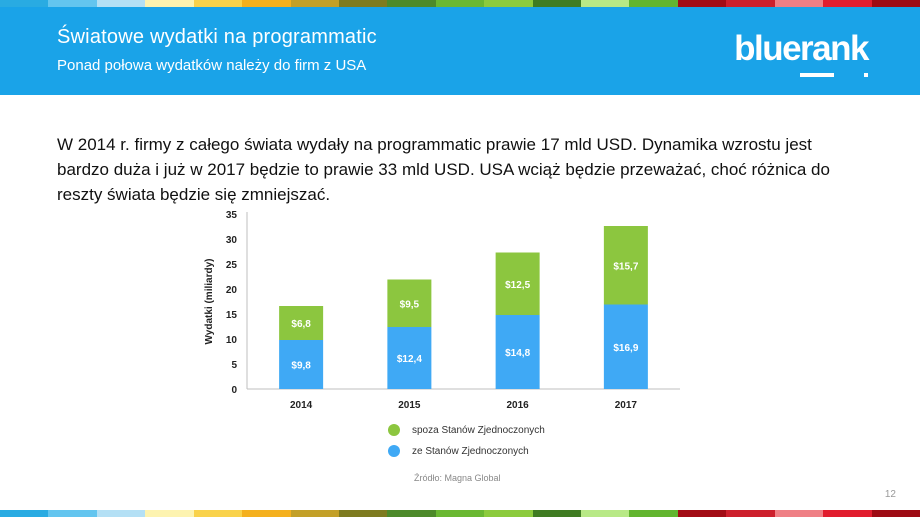 The height and width of the screenshot is (517, 920). I want to click on bar-non-us-2016, so click(517, 283).